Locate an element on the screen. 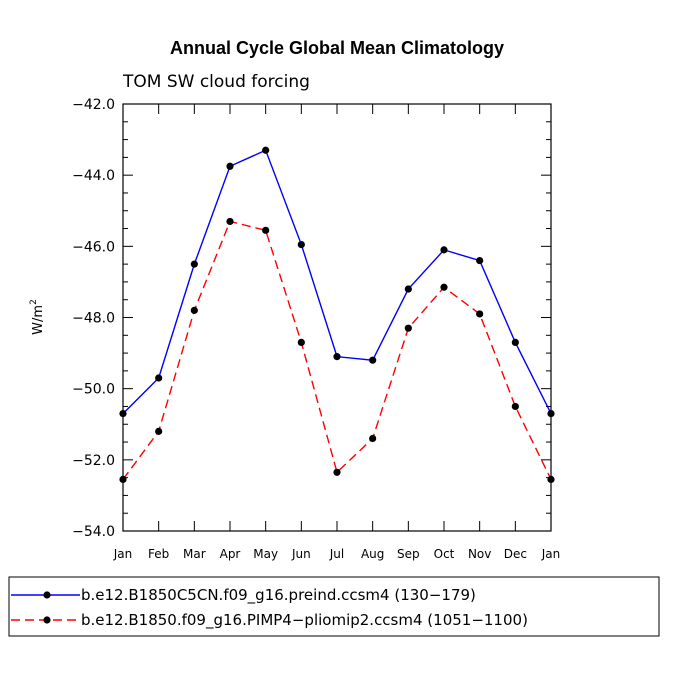 This screenshot has width=675, height=675. x-tick-label: Oct is located at coordinates (444, 554).